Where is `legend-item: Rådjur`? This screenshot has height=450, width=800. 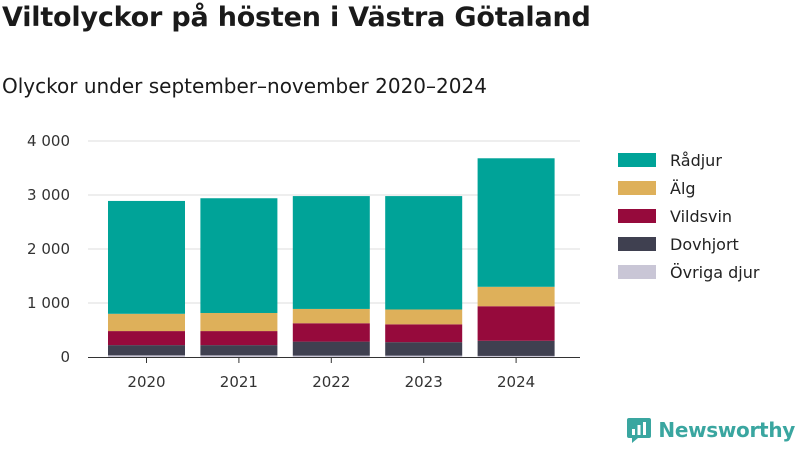 legend-item: Rådjur is located at coordinates (688, 160).